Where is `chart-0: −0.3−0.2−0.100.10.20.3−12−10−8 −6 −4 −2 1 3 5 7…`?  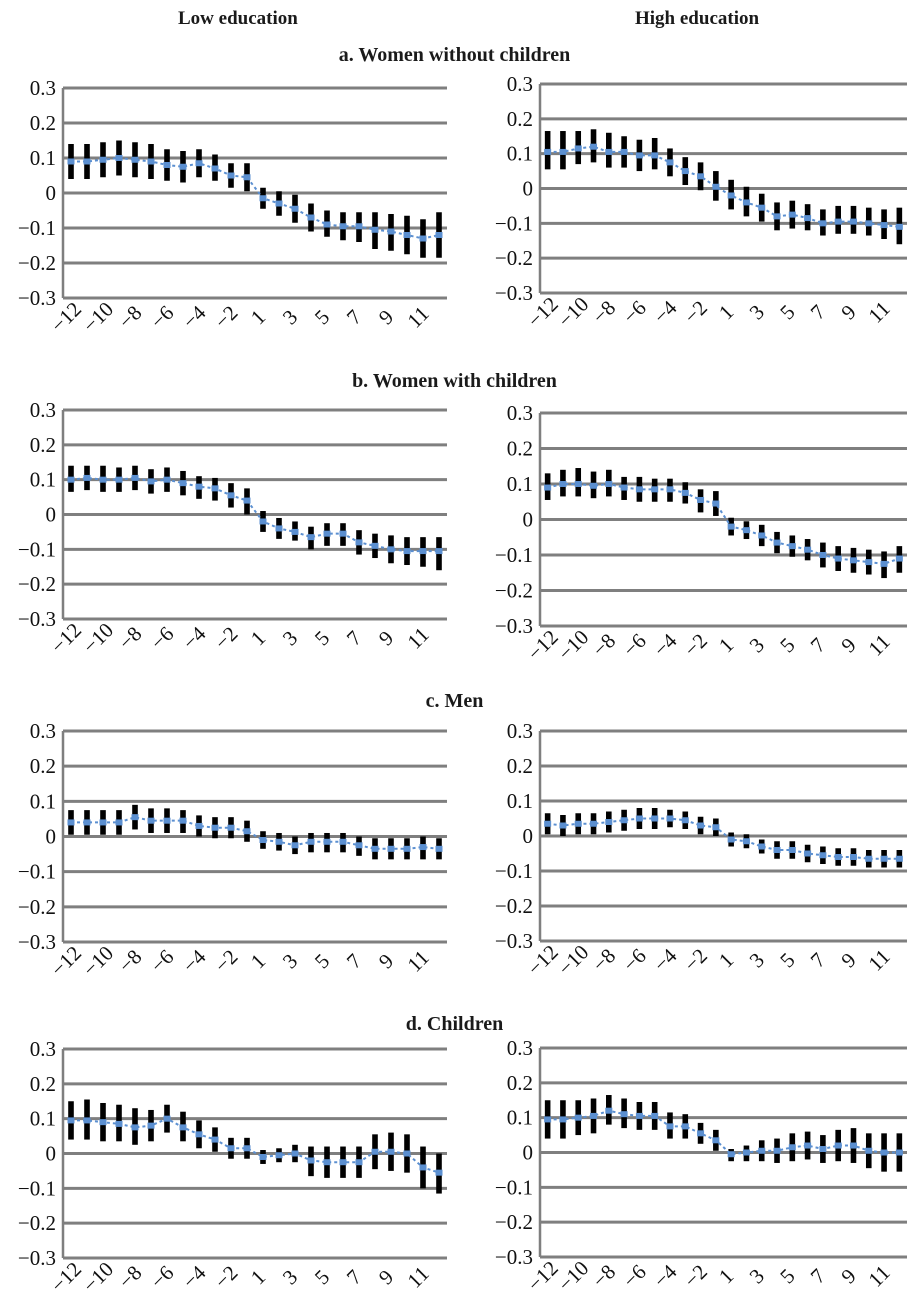 chart-0: −0.3−0.2−0.100.10.20.3−12−10−8 −6 −4 −2 1 3 5 7… is located at coordinates (232, 206).